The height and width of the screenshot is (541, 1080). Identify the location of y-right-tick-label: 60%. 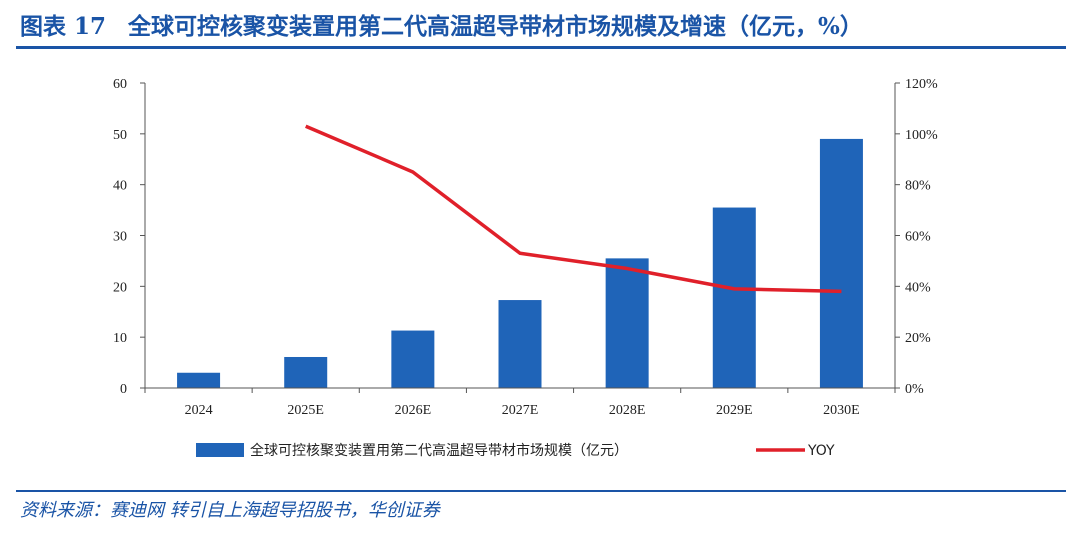
(918, 237).